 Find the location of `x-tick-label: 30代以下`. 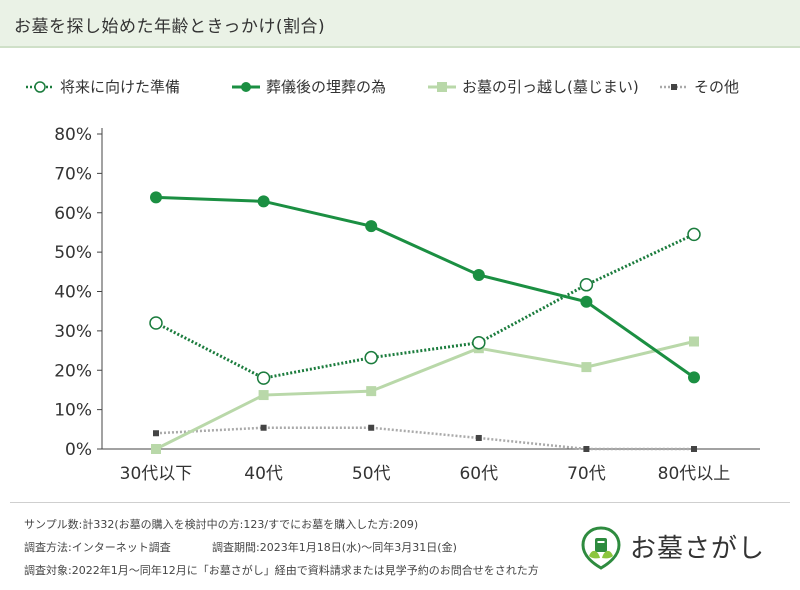

x-tick-label: 30代以下 is located at coordinates (156, 474).